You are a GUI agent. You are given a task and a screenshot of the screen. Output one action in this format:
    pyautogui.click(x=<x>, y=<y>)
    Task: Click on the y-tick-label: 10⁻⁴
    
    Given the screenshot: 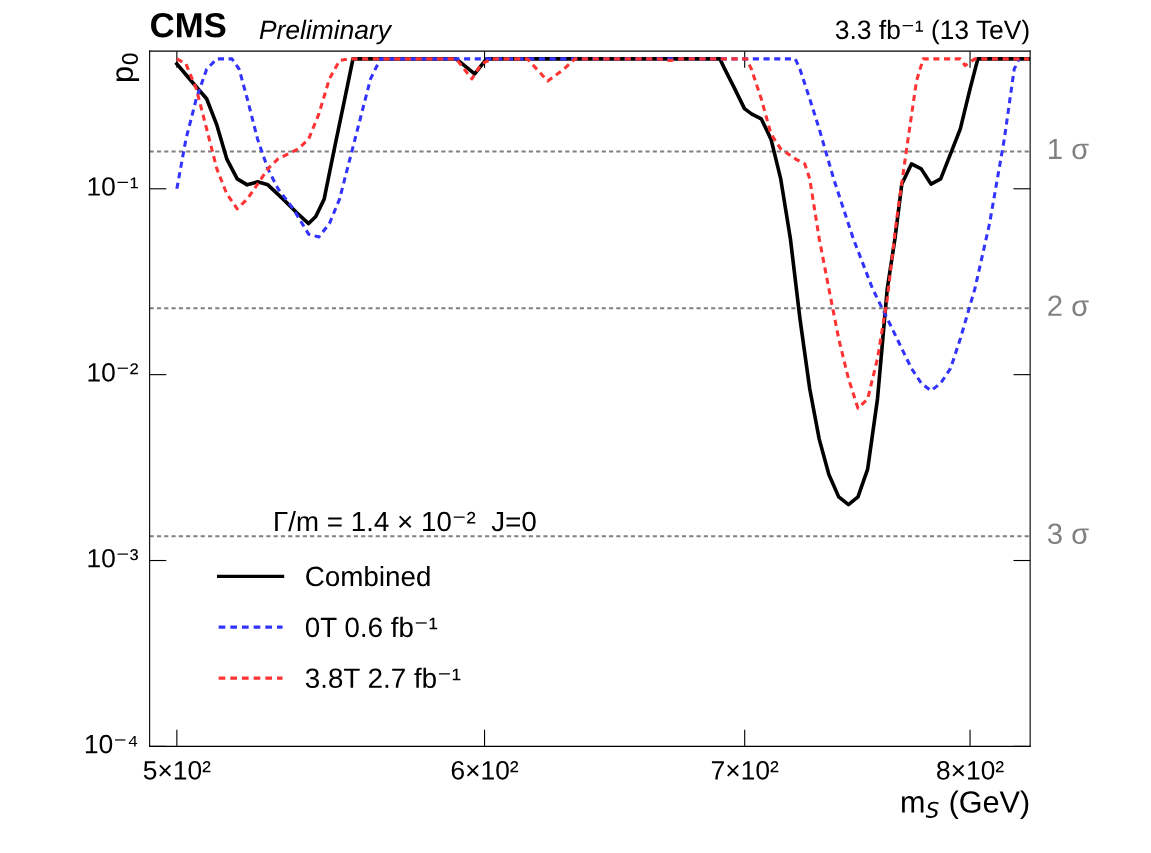 What is the action you would take?
    pyautogui.click(x=111, y=744)
    